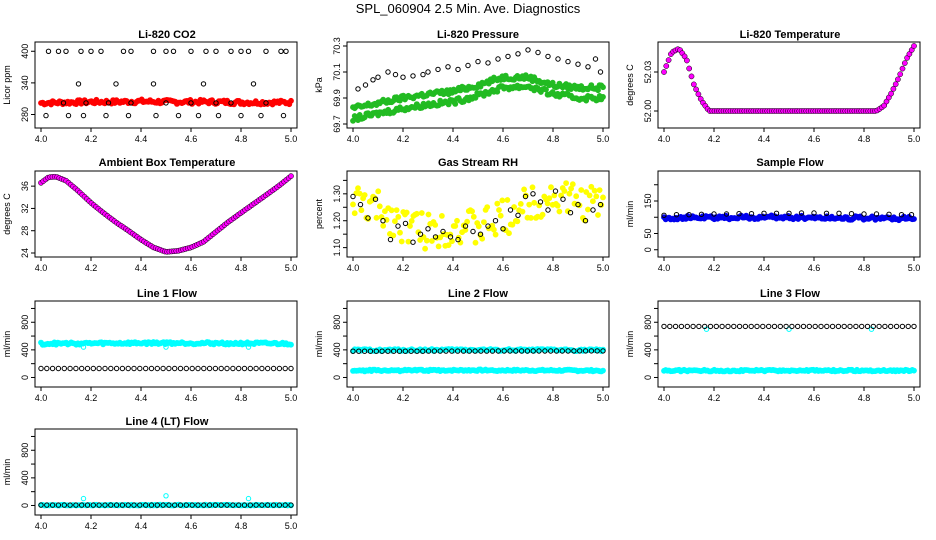 Image resolution: width=936 pixels, height=540 pixels. I want to click on y-tick-label: 52.03, so click(648, 72).